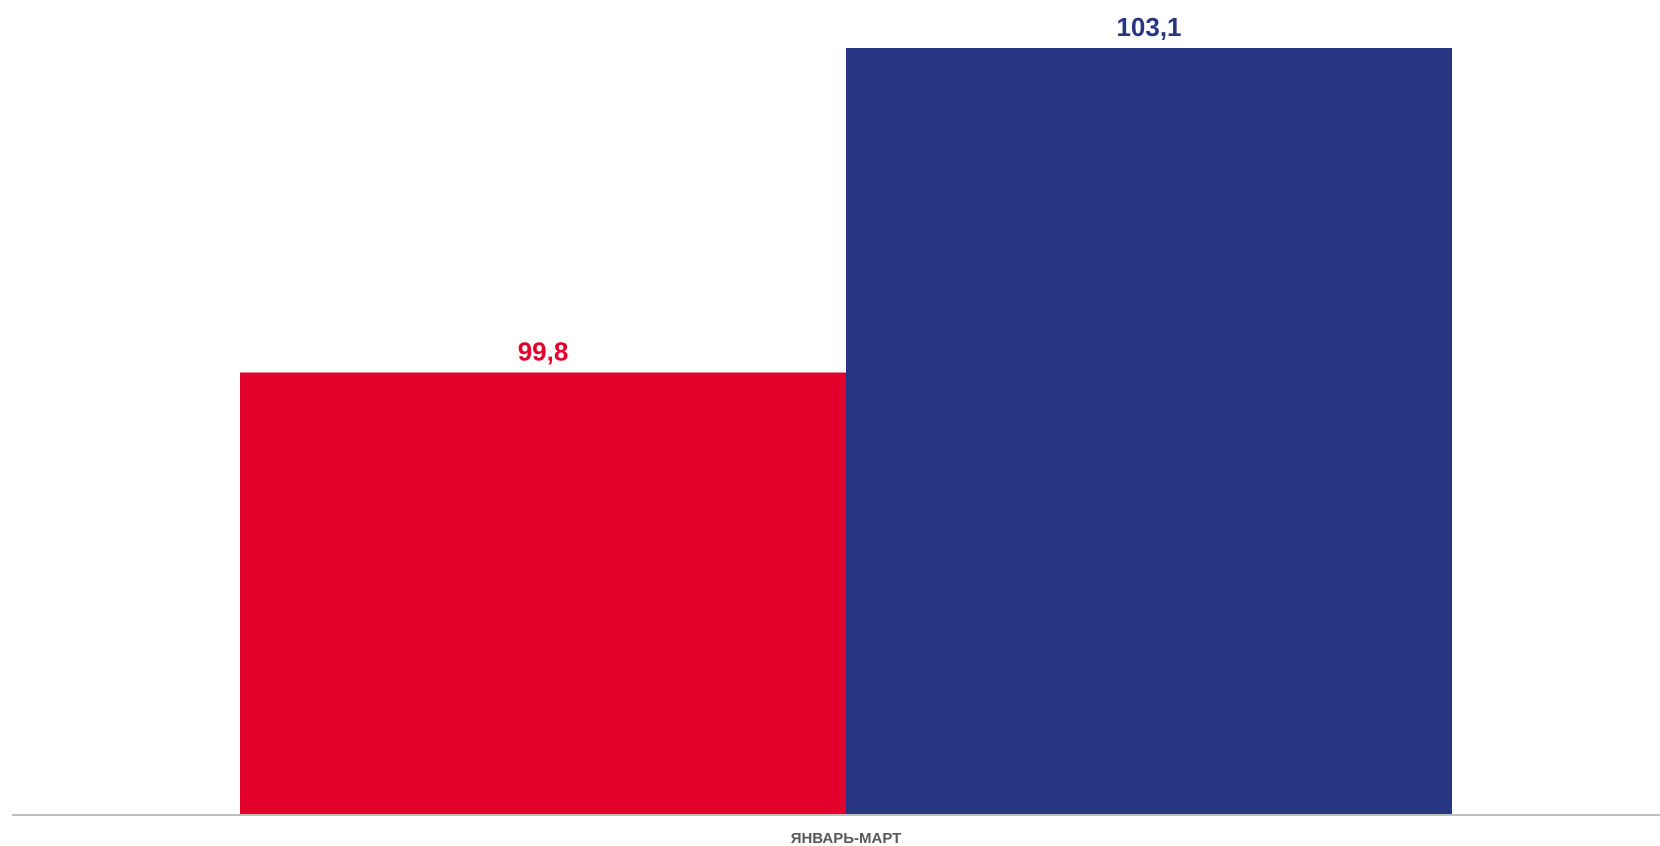 The width and height of the screenshot is (1660, 846). Describe the element at coordinates (1148, 27) in the screenshot. I see `data-label-series-1: 103,1` at that location.